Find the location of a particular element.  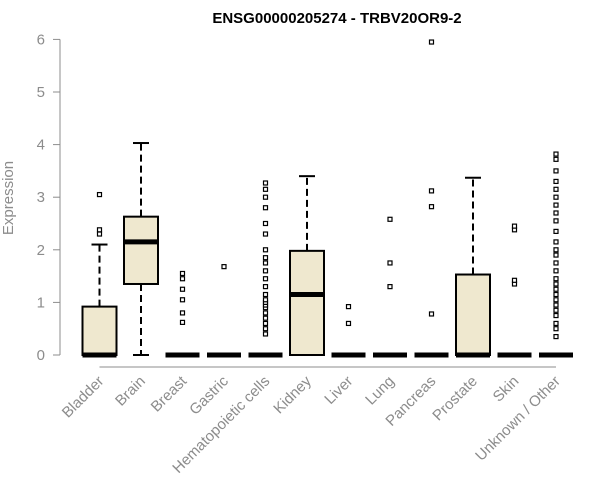

x-tick-label: Prostate is located at coordinates (455, 399).